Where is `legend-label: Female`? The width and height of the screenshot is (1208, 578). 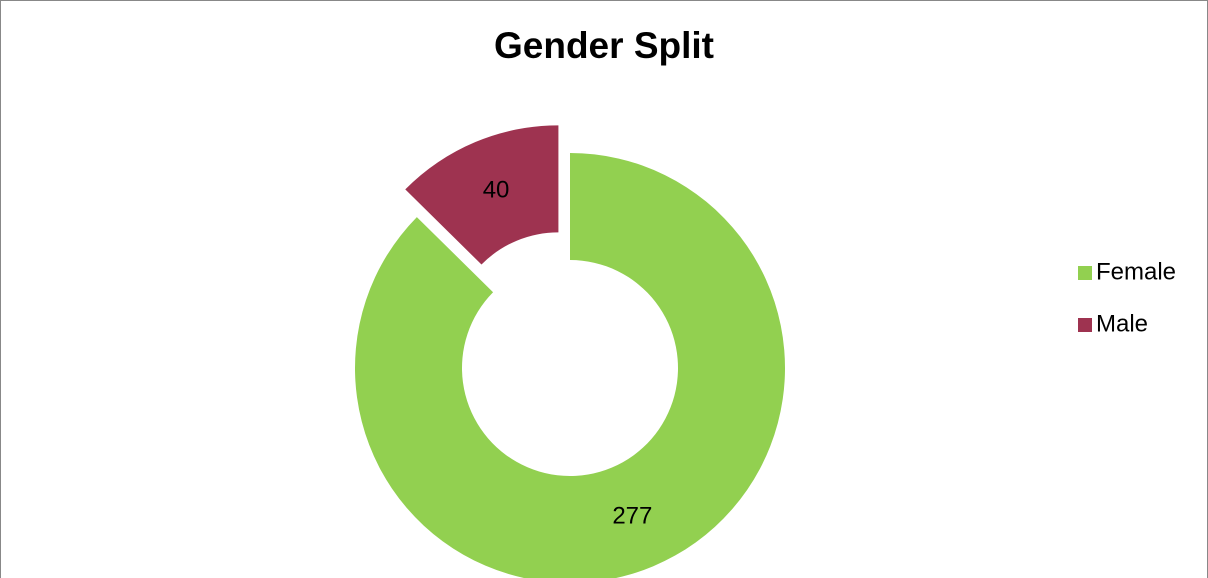
legend-label: Female is located at coordinates (1136, 271).